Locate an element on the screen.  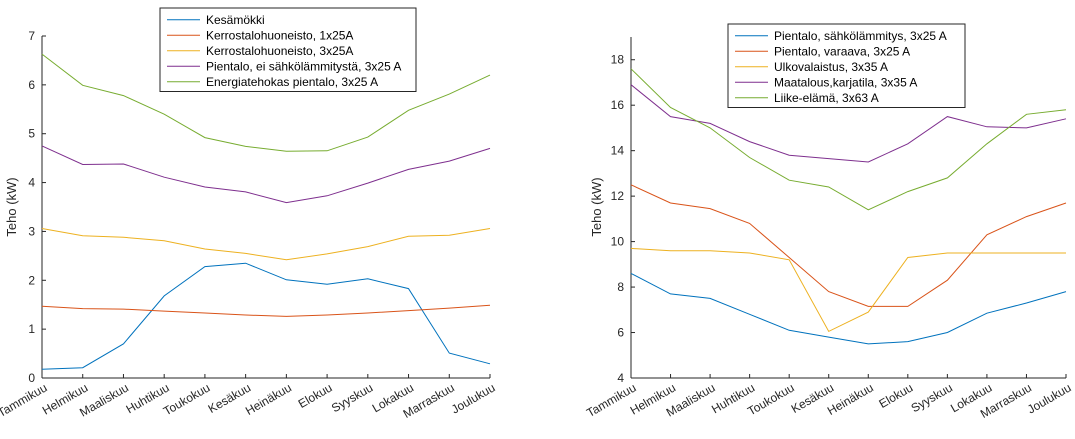
y-tick-label: 14 is located at coordinates (618, 151).